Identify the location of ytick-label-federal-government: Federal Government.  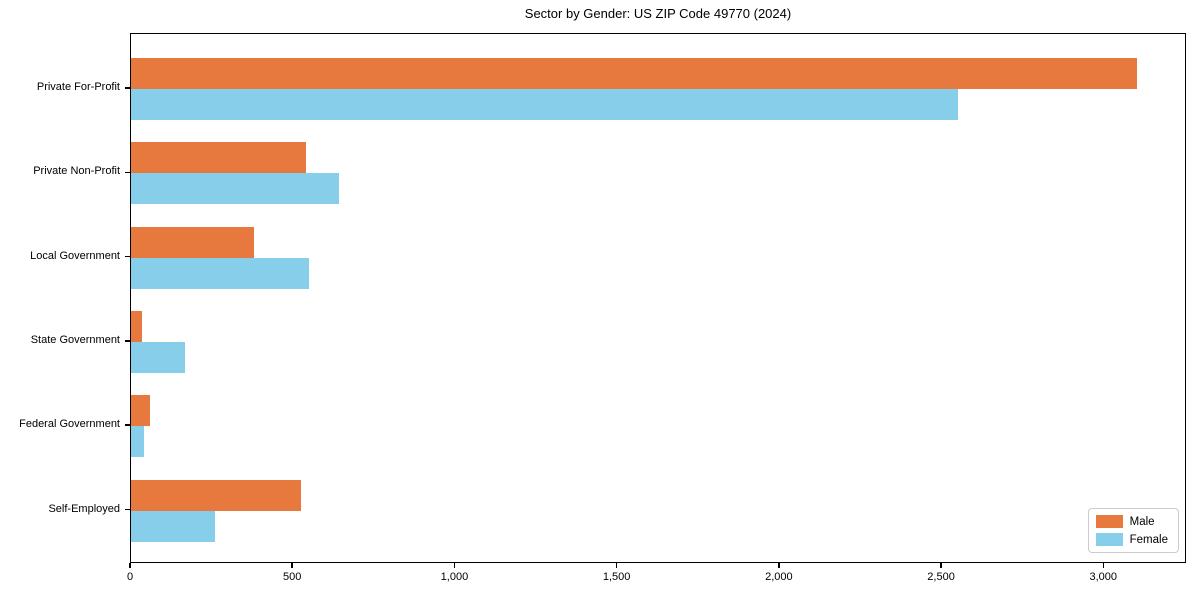
(69, 424).